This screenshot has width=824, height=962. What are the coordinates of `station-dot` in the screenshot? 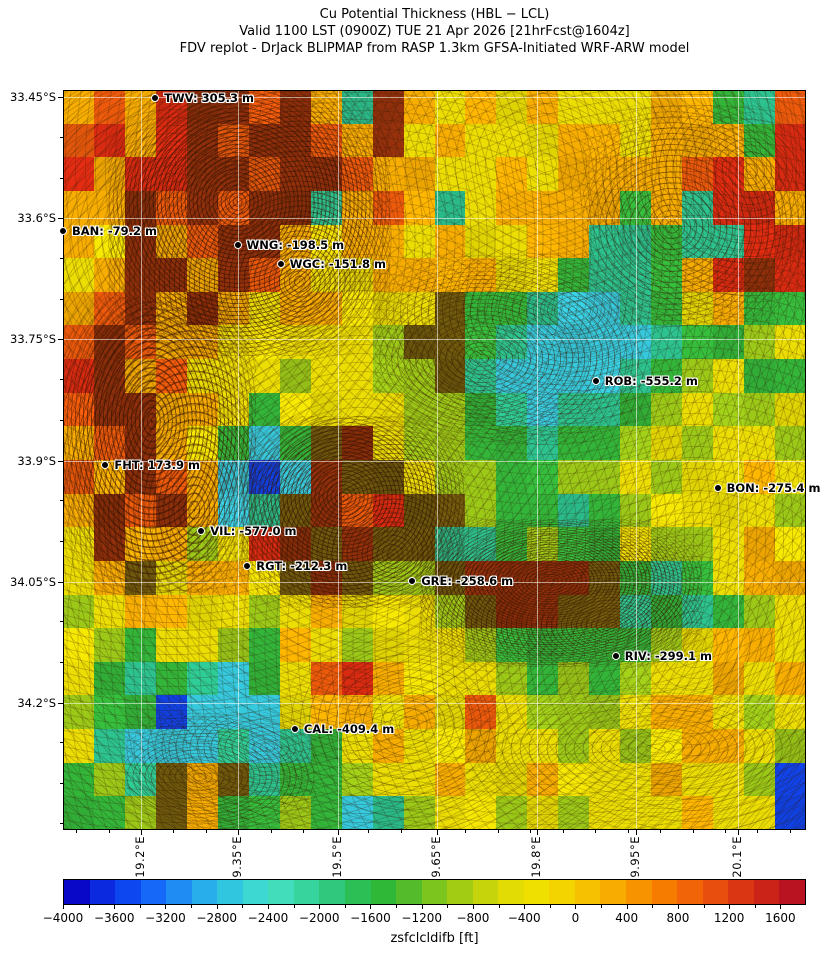 It's located at (247, 565).